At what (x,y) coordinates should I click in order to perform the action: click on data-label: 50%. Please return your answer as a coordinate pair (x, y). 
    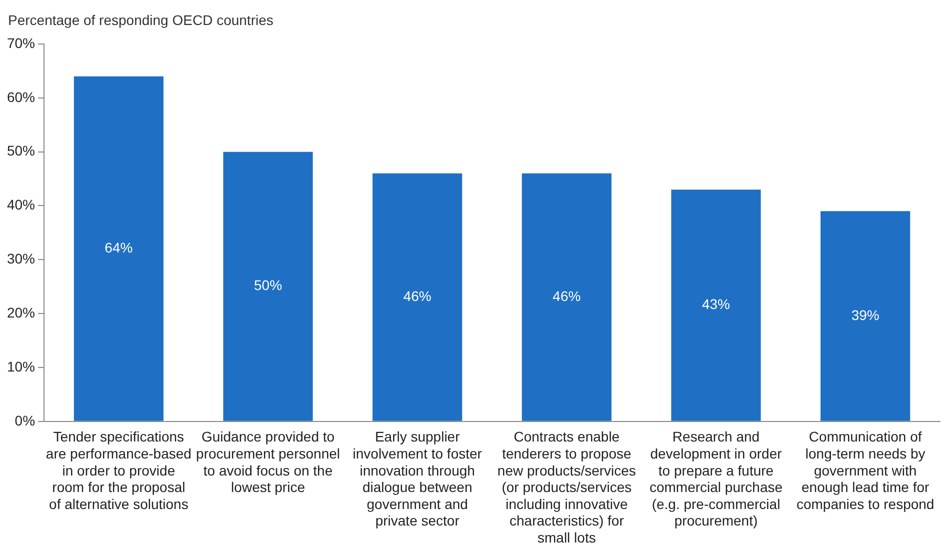
    Looking at the image, I should click on (268, 285).